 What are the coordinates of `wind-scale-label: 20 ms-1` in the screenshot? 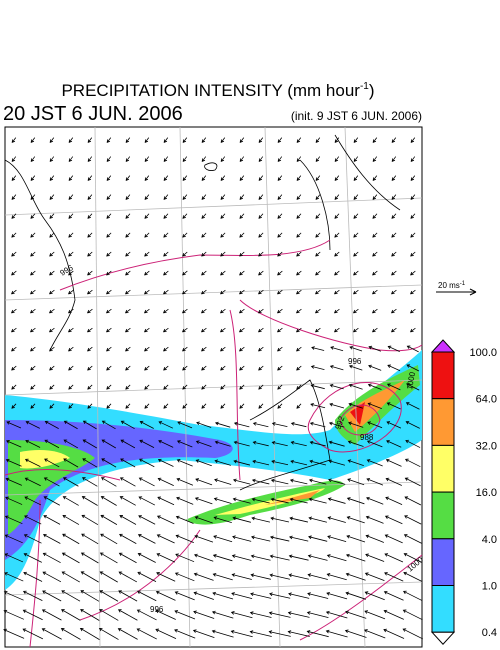 It's located at (452, 285).